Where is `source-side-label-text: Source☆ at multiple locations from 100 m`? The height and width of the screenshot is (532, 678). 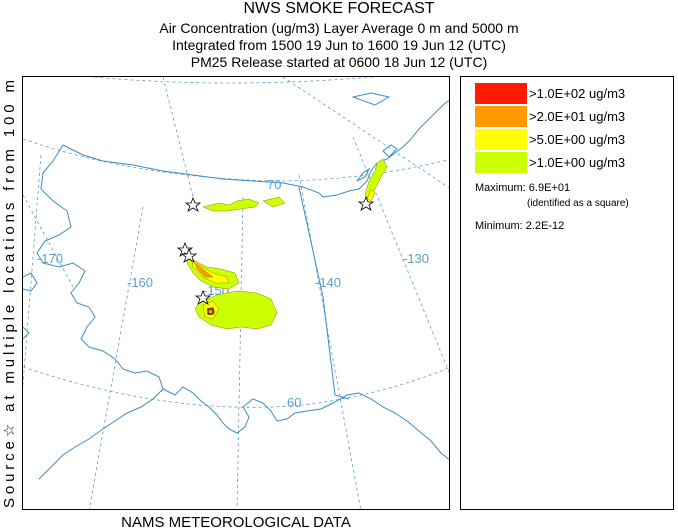 source-side-label-text: Source☆ at multiple locations from 100 m is located at coordinates (9, 294).